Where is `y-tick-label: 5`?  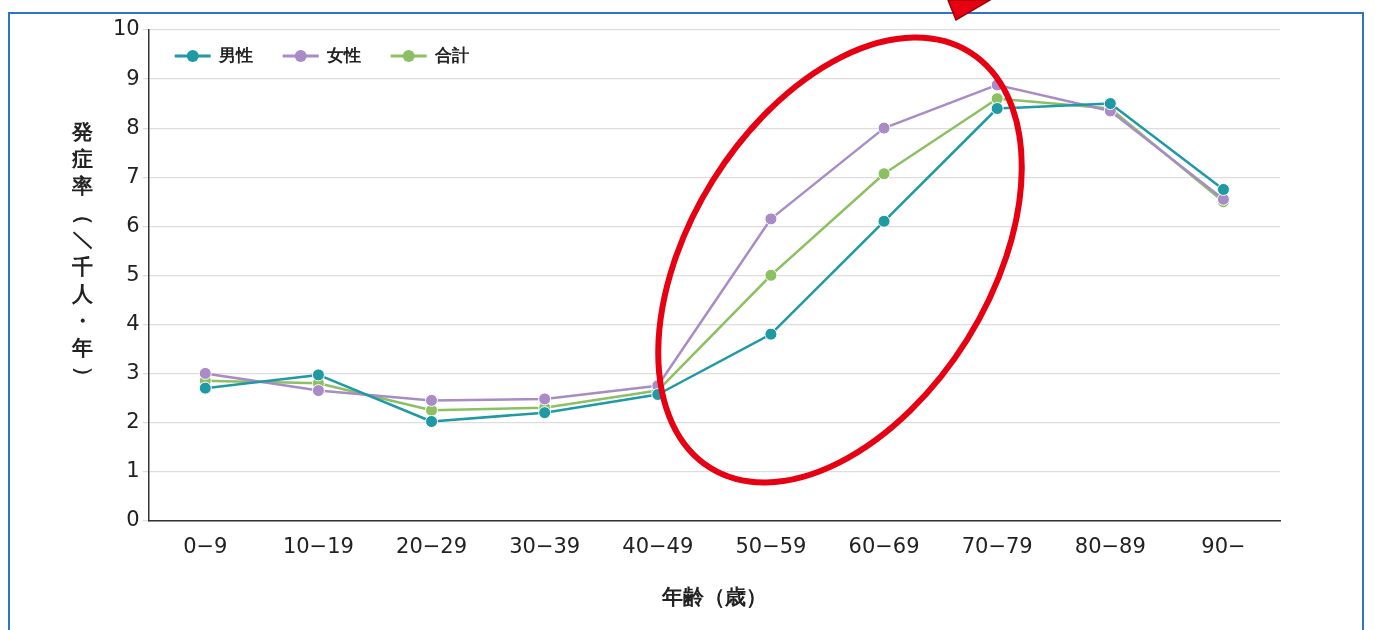
y-tick-label: 5 is located at coordinates (133, 273).